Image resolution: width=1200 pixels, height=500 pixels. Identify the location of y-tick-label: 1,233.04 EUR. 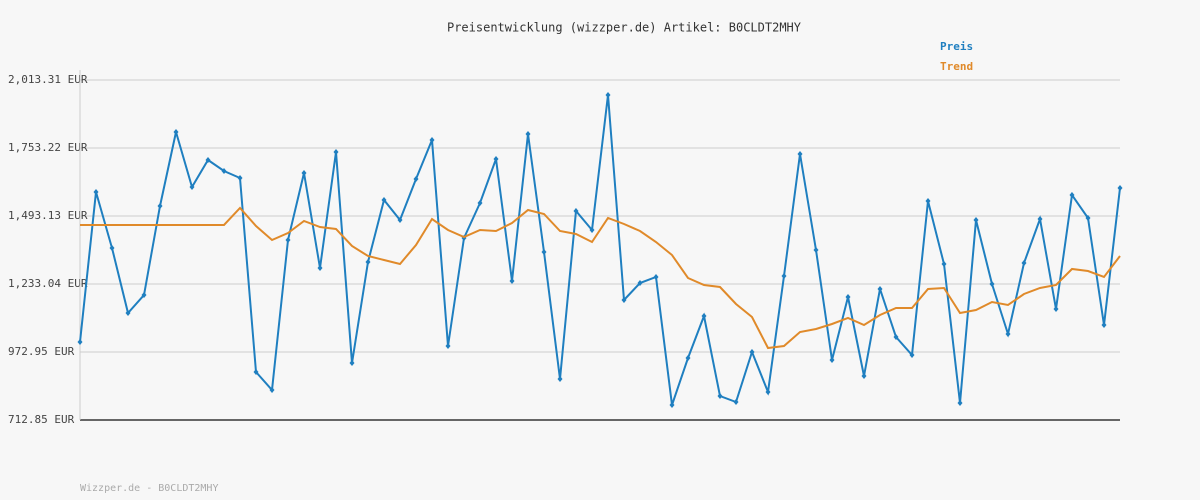
(48, 283).